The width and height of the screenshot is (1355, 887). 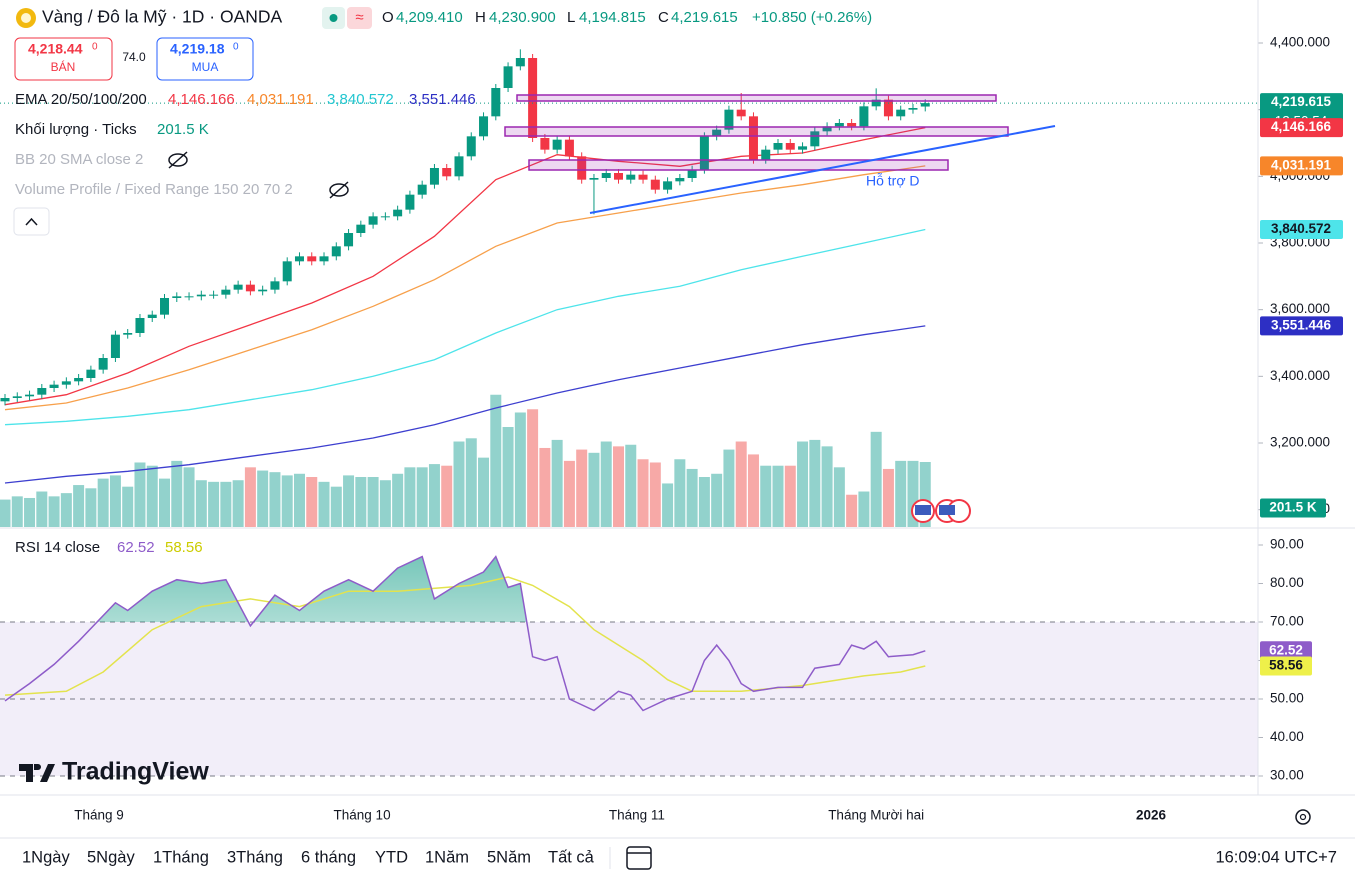 What do you see at coordinates (114, 772) in the screenshot?
I see `watermark: TradingView` at bounding box center [114, 772].